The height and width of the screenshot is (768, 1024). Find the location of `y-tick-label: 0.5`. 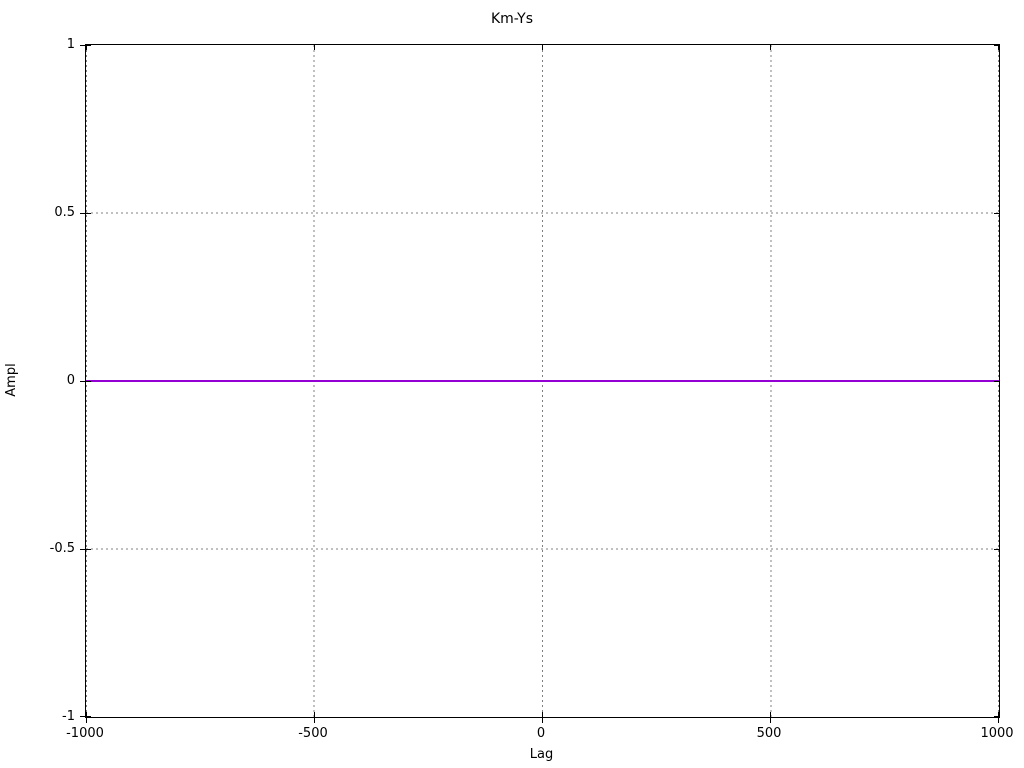

y-tick-label: 0.5 is located at coordinates (64, 212).